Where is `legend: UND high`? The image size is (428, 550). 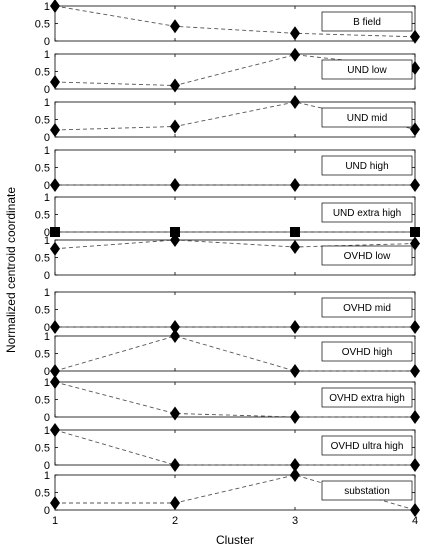
legend: UND high is located at coordinates (367, 165).